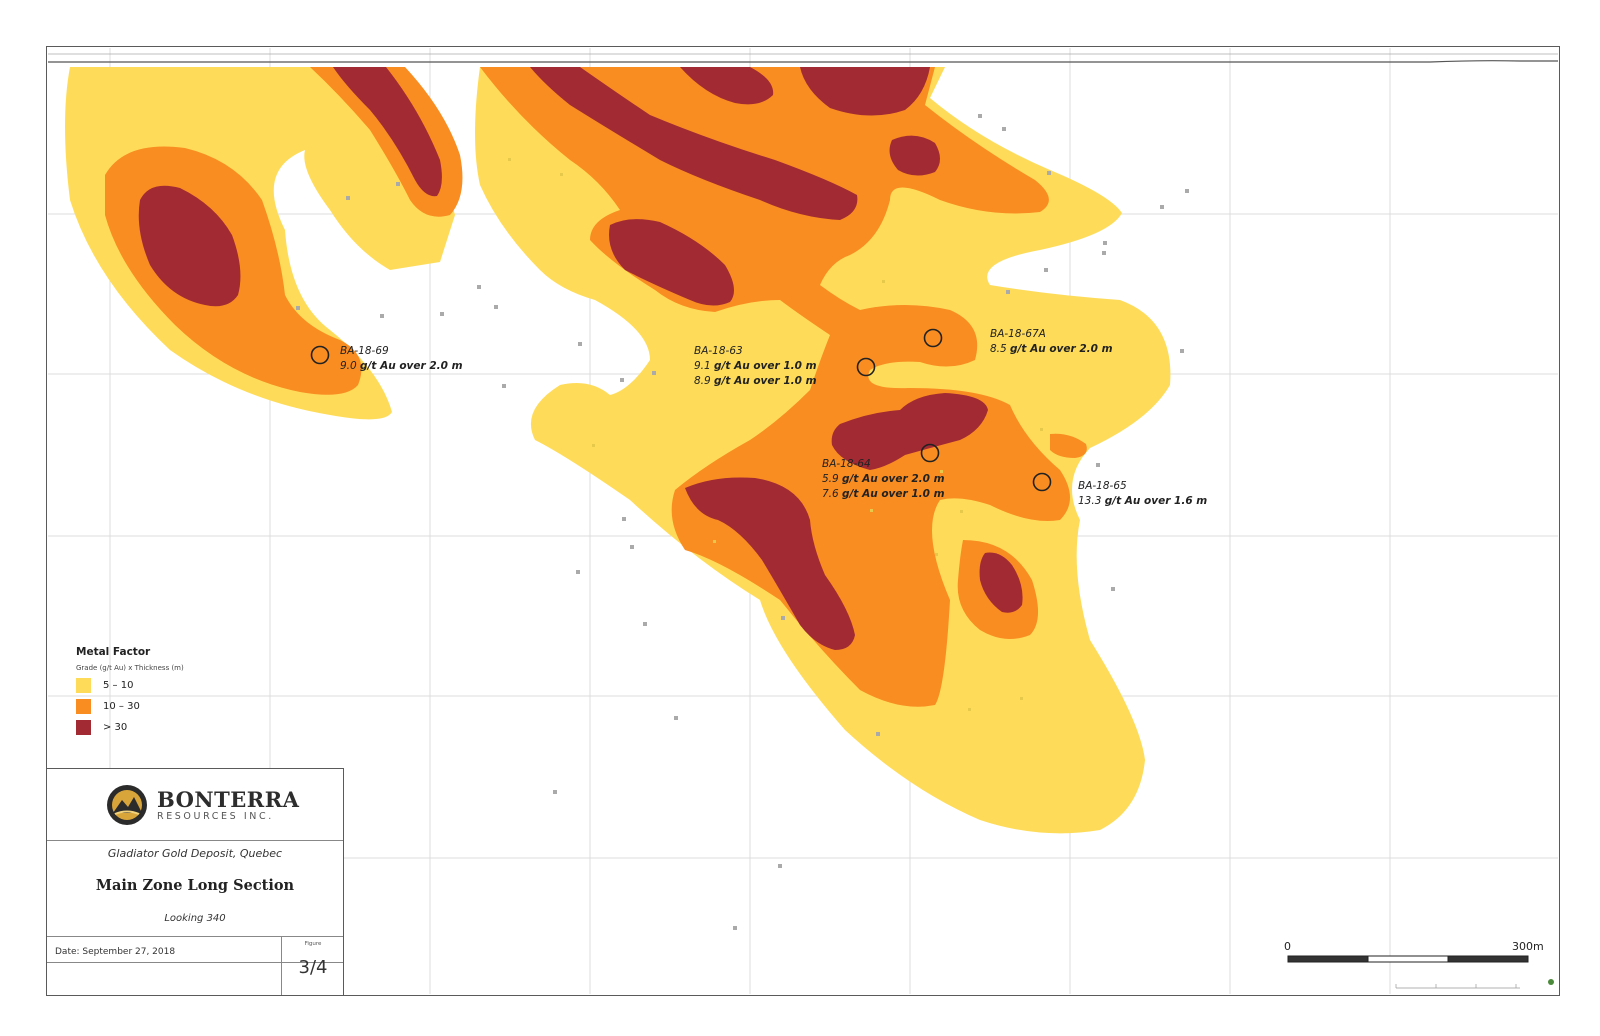 The width and height of the screenshot is (1600, 1036). I want to click on legend-subtitle: Grade (g/t Au) x Thickness (m), so click(130, 668).